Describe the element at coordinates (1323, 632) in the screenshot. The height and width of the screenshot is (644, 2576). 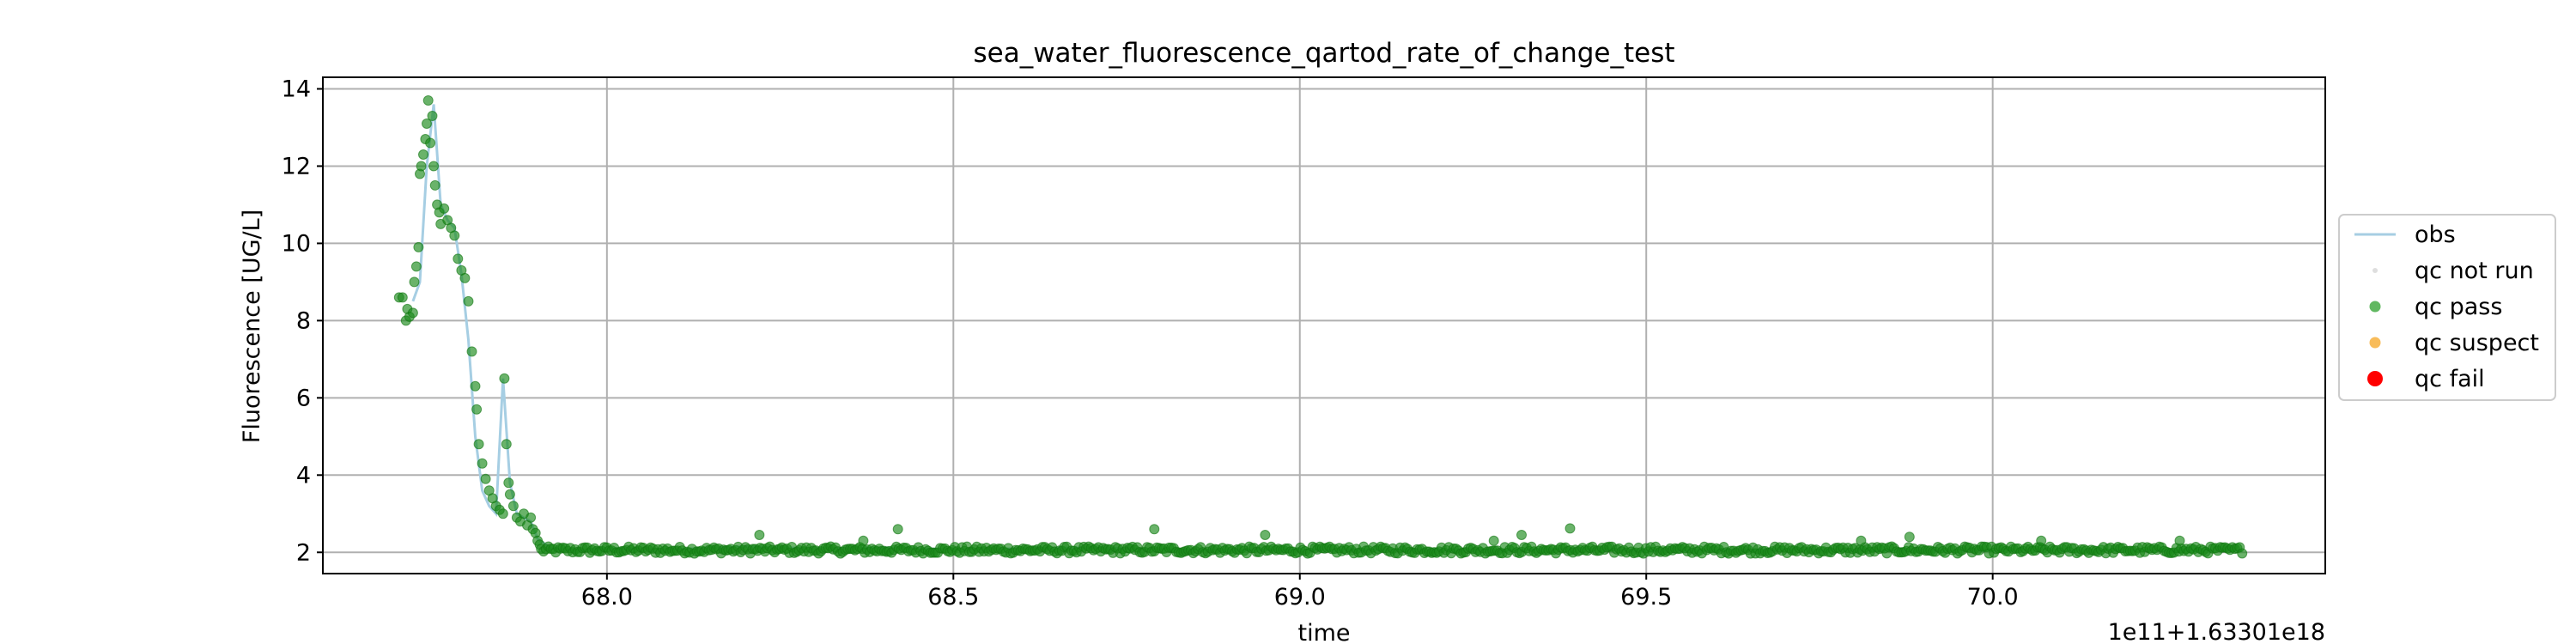
I see `x-axis-label: time` at that location.